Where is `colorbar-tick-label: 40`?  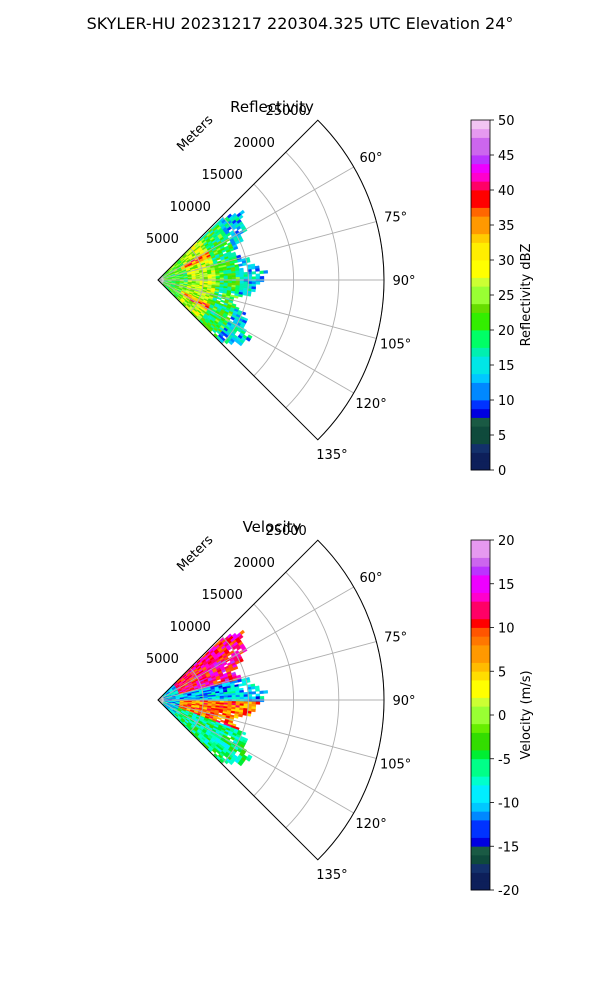 colorbar-tick-label: 40 is located at coordinates (506, 191).